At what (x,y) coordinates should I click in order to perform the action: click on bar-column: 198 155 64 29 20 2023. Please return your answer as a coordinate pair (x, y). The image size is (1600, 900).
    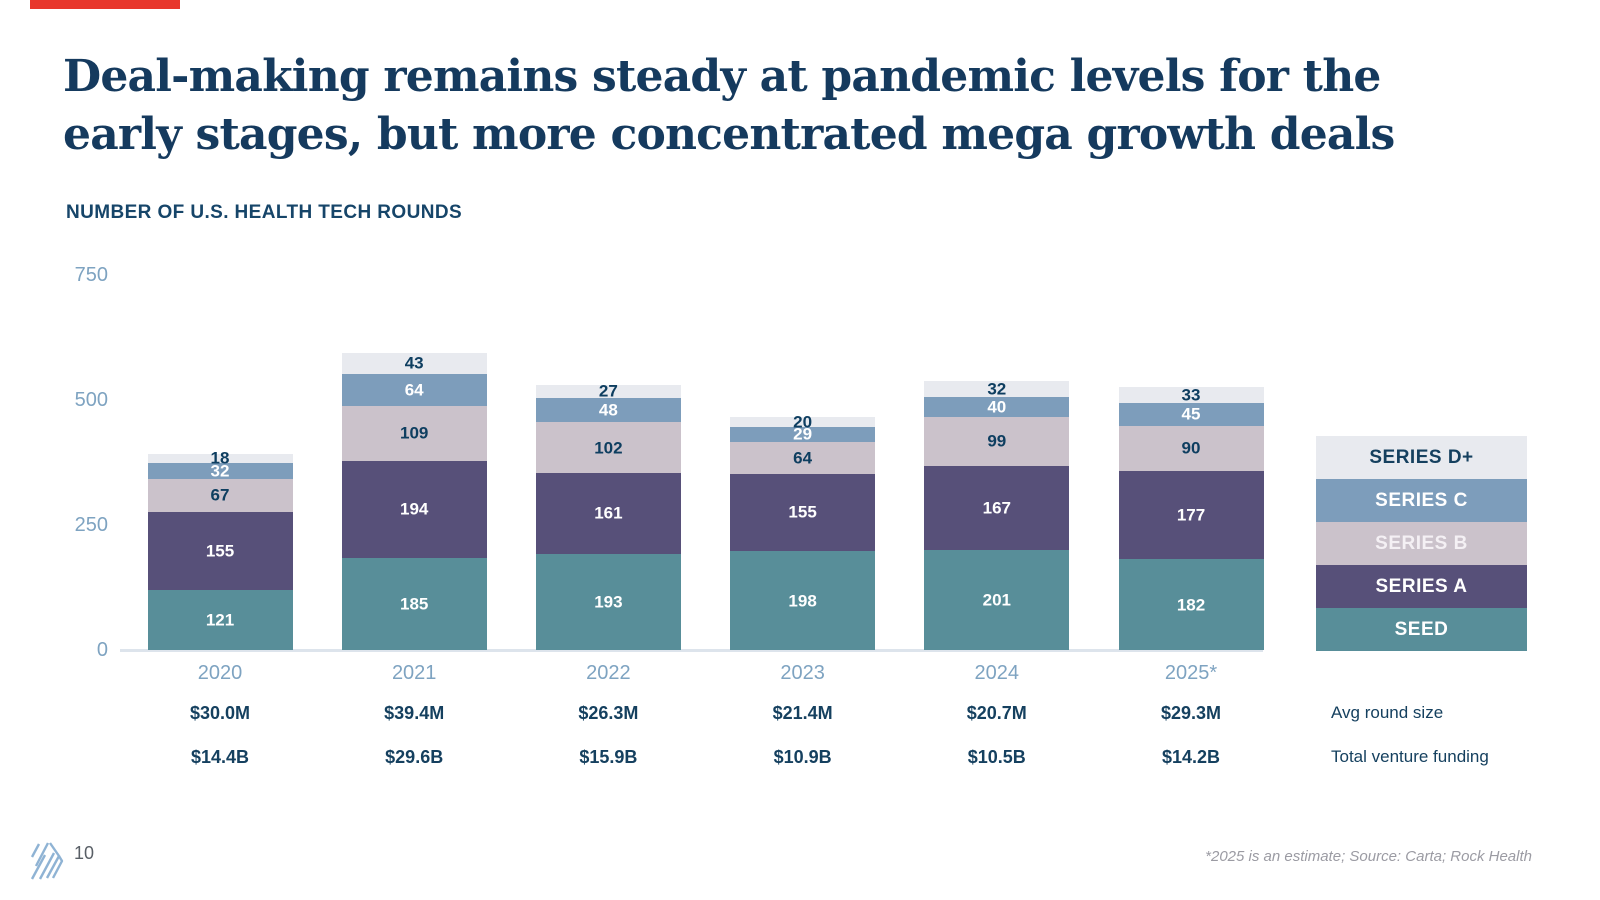
    Looking at the image, I should click on (803, 549).